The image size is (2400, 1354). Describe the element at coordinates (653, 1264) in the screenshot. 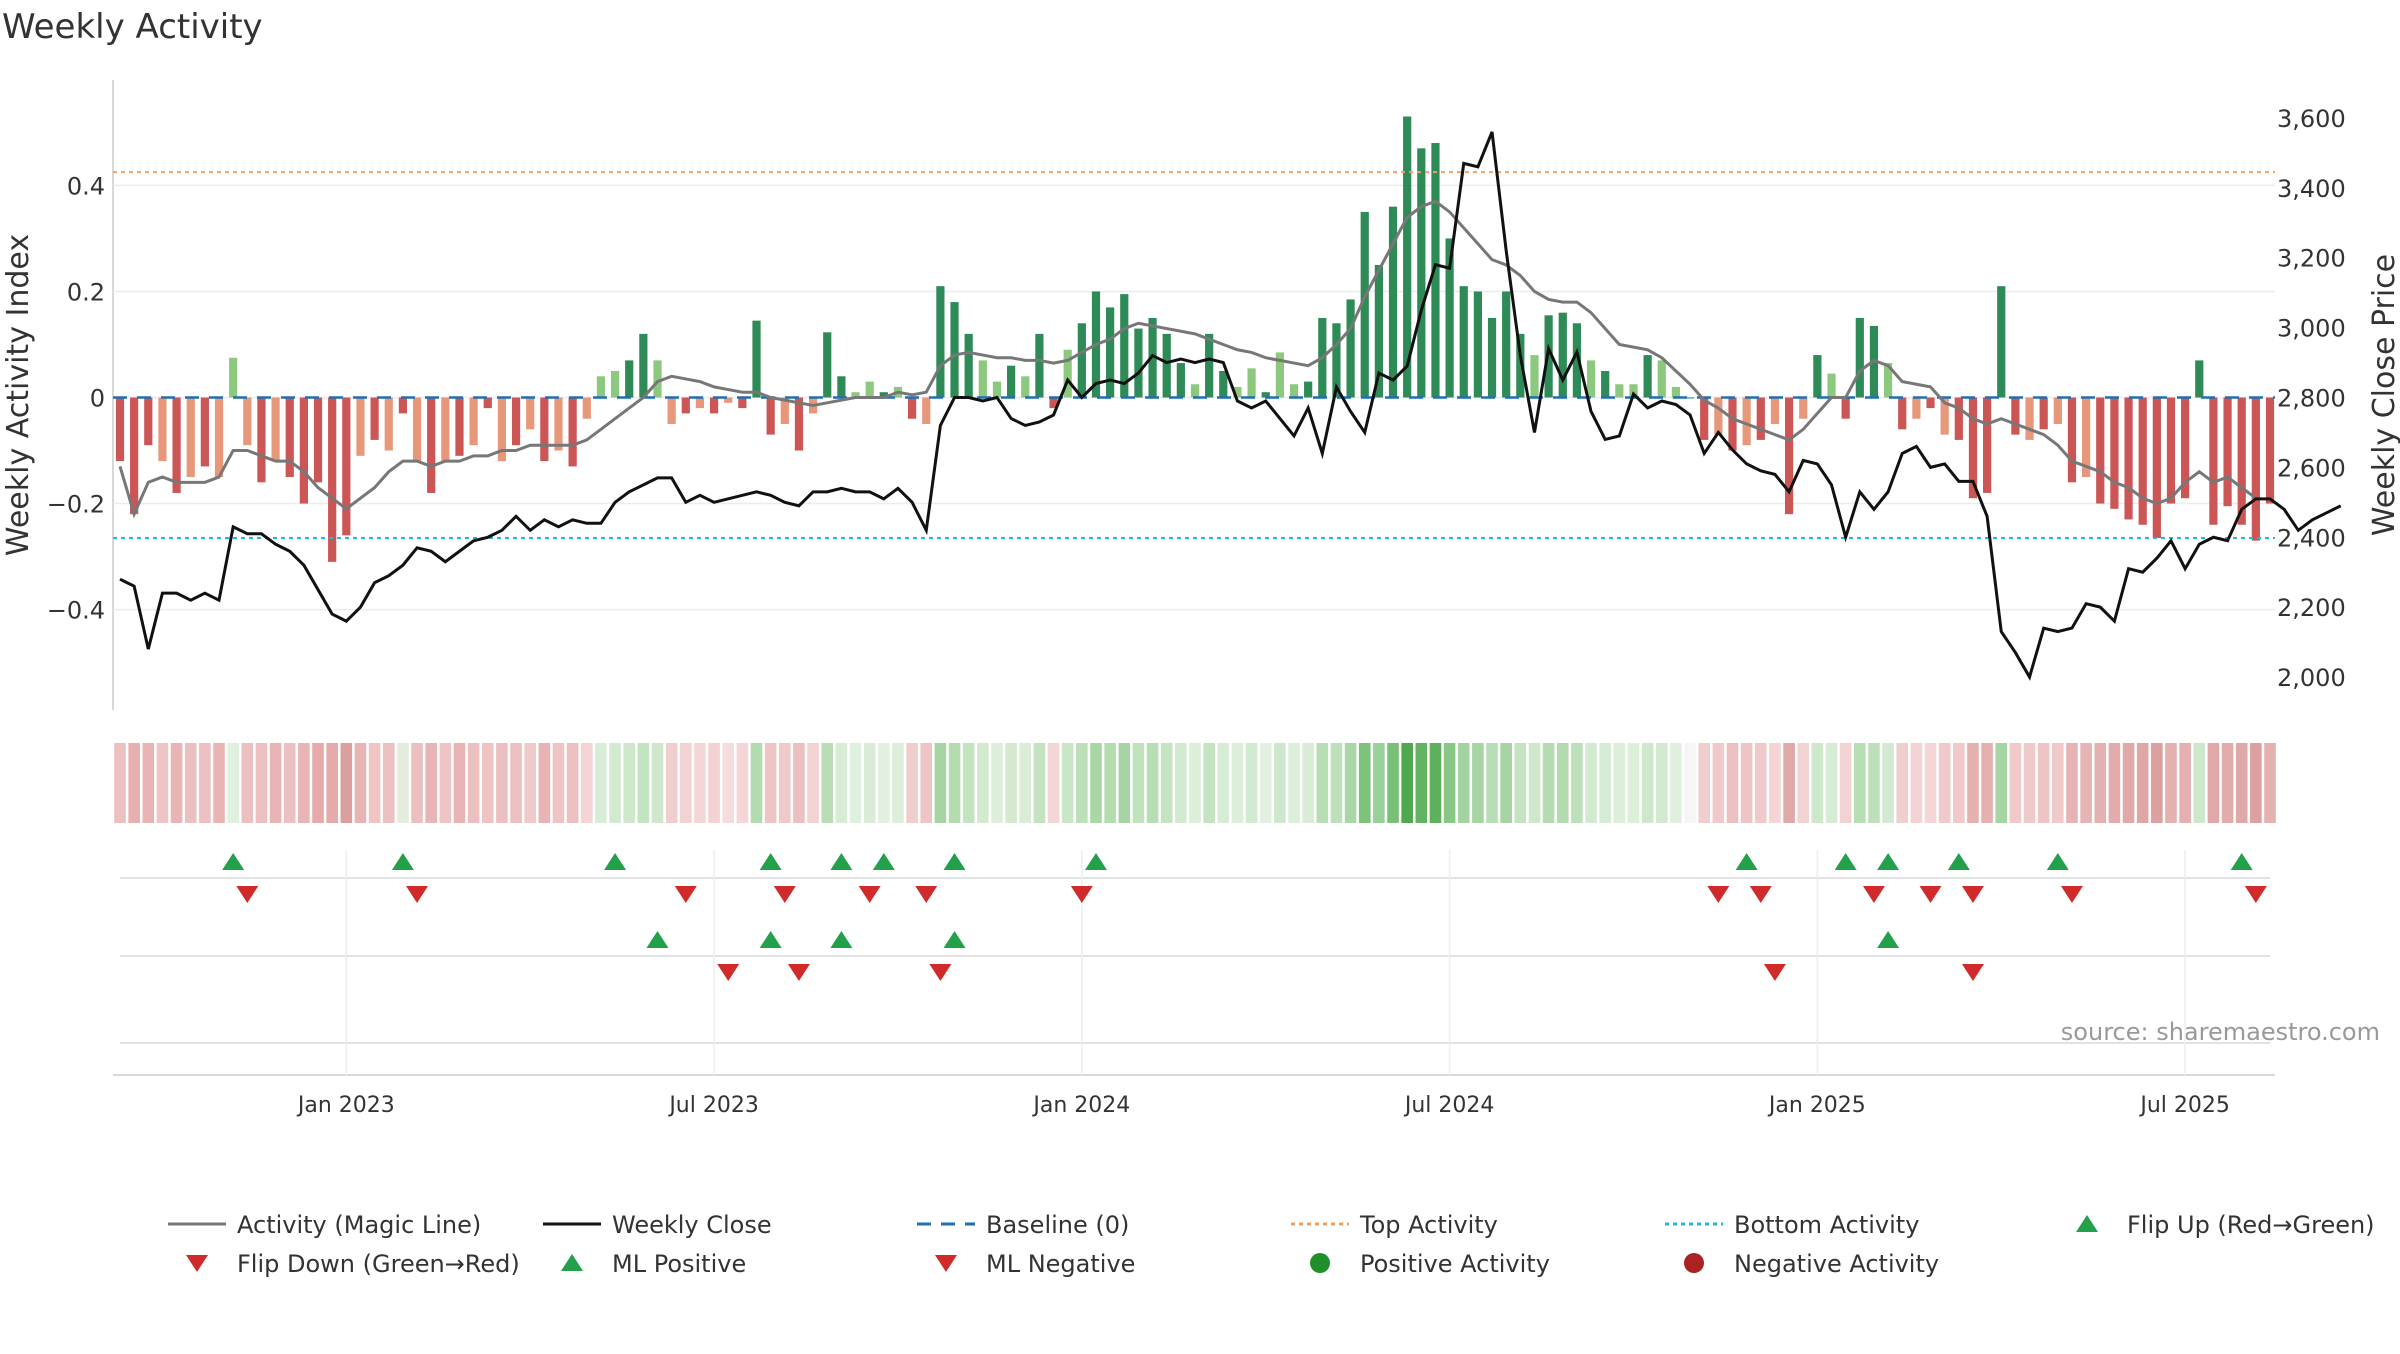

I see `legend-item: ML Positive` at that location.